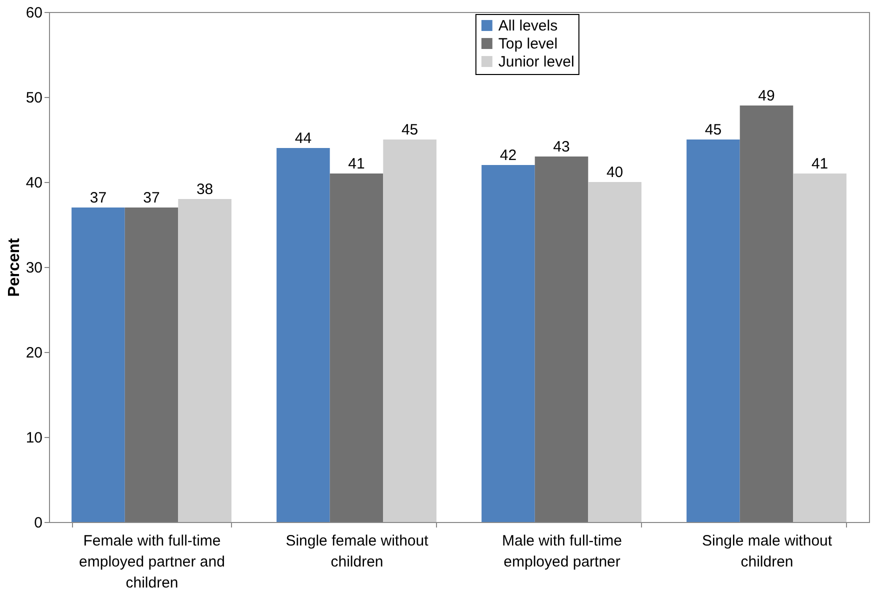 The image size is (885, 614). Describe the element at coordinates (14, 267) in the screenshot. I see `y-axis-title: Percent` at that location.